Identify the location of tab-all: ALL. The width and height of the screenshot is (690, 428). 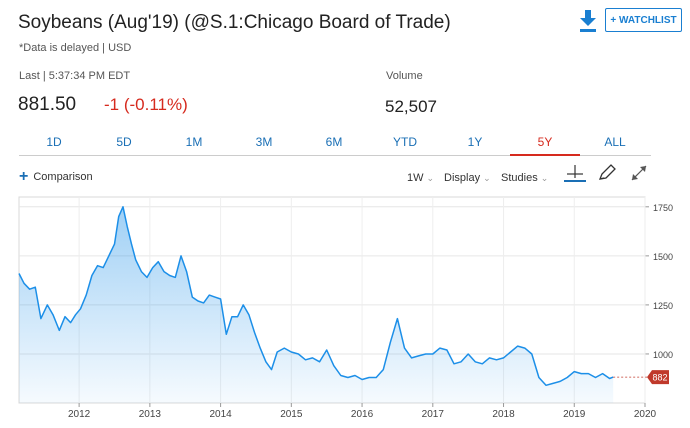
(615, 142).